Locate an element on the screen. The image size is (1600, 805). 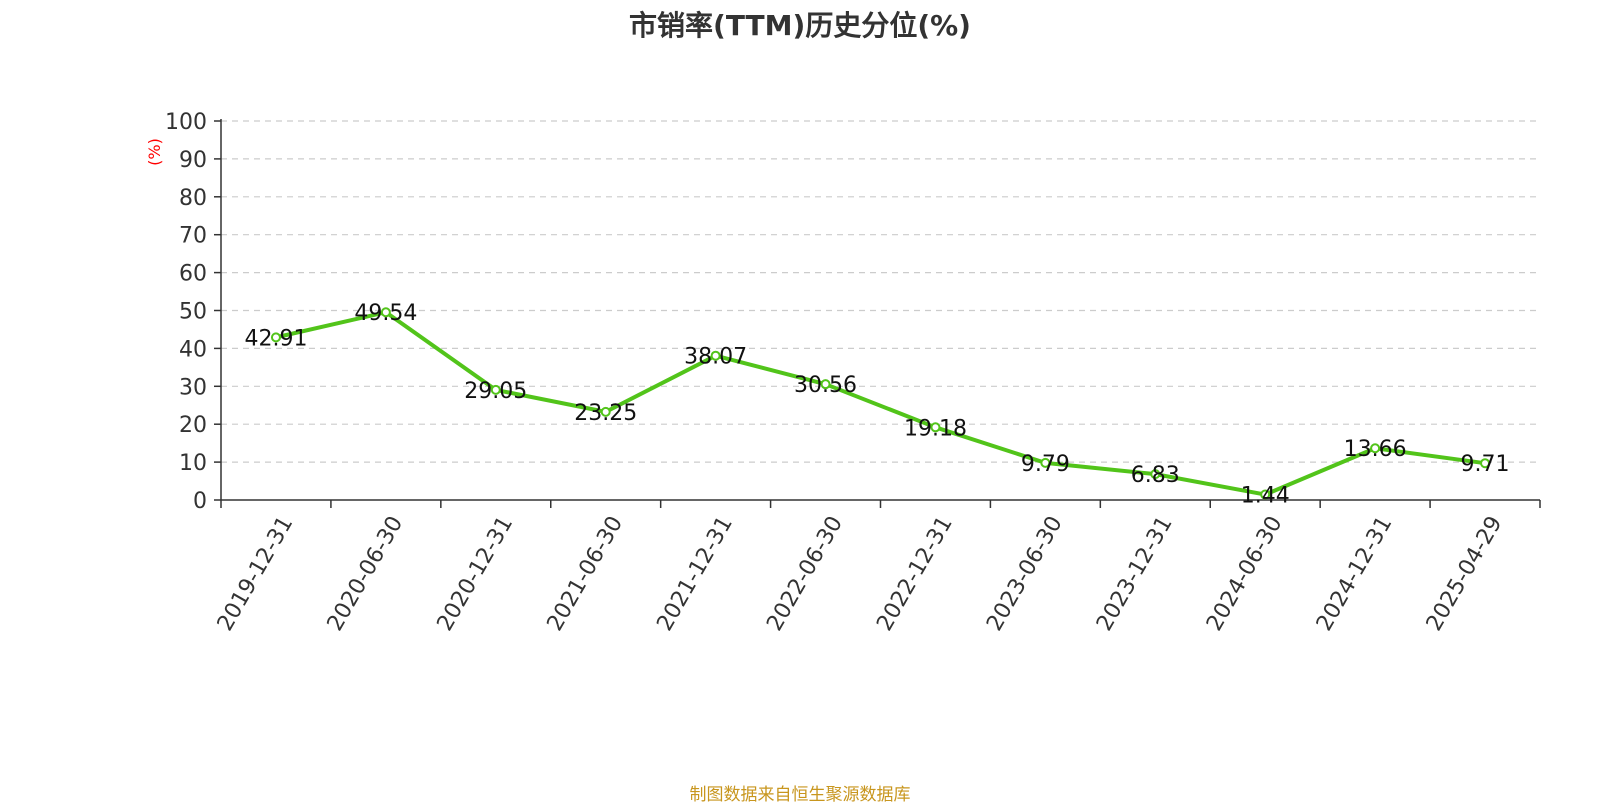
x-tick-label: 2019-12-31 is located at coordinates (256, 573).